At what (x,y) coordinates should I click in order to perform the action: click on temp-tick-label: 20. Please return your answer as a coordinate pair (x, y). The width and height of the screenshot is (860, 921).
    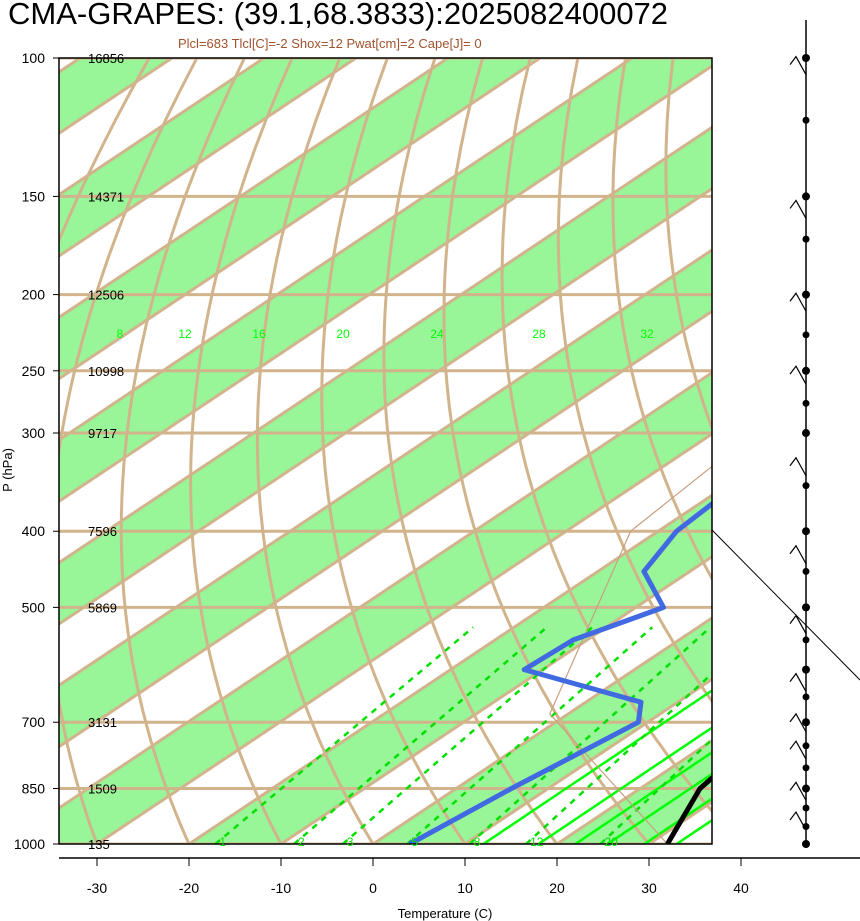
    Looking at the image, I should click on (557, 888).